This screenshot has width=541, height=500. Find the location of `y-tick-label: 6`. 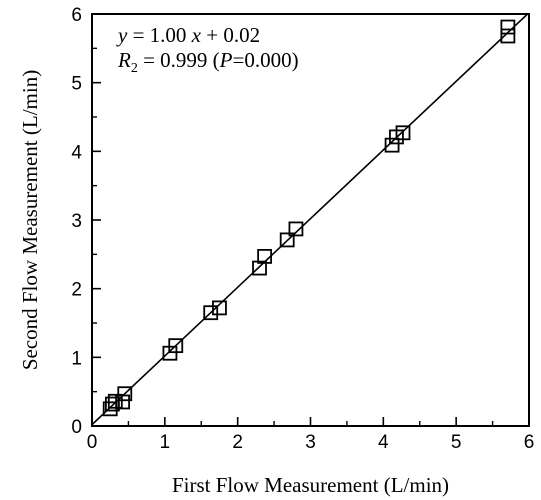

y-tick-label: 6 is located at coordinates (76, 15).